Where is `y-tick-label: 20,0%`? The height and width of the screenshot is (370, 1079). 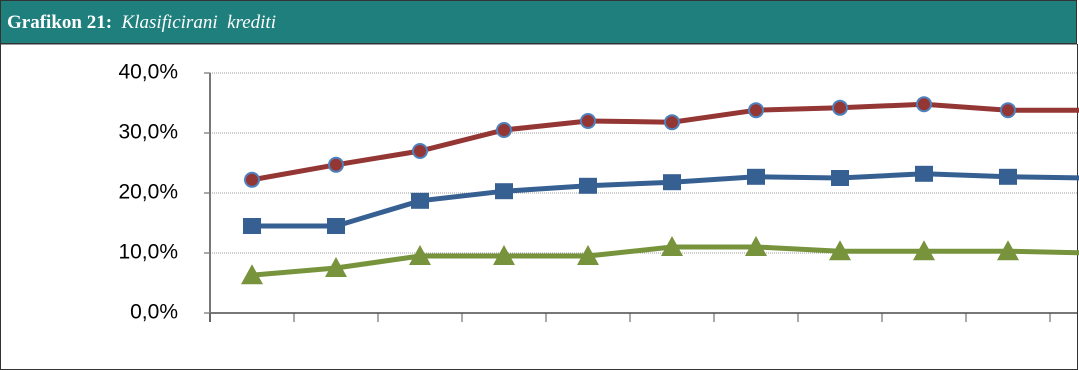 y-tick-label: 20,0% is located at coordinates (148, 192).